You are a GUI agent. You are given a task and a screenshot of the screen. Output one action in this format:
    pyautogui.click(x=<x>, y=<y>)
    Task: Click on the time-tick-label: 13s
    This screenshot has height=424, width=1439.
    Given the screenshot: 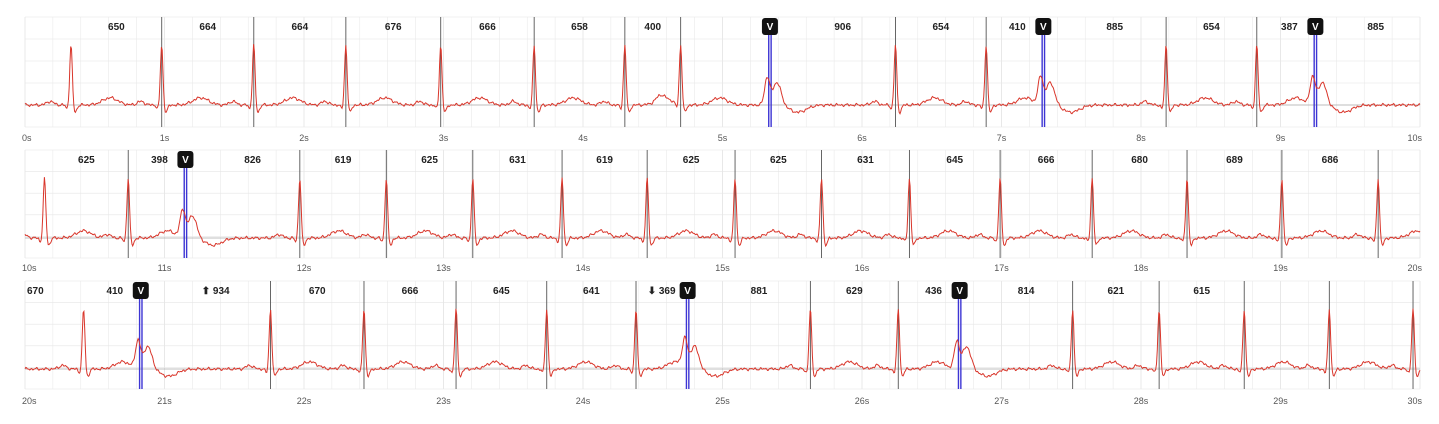 What is the action you would take?
    pyautogui.click(x=443, y=268)
    